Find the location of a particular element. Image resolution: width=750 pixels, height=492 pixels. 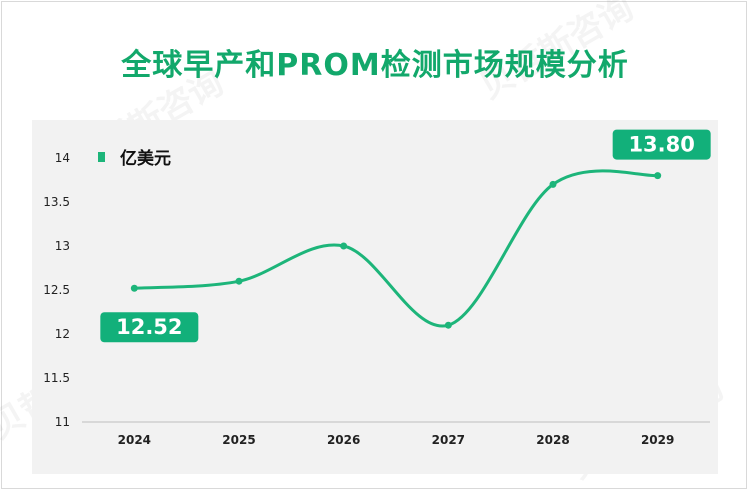

y-tick-label: 12.5 is located at coordinates (56, 290).